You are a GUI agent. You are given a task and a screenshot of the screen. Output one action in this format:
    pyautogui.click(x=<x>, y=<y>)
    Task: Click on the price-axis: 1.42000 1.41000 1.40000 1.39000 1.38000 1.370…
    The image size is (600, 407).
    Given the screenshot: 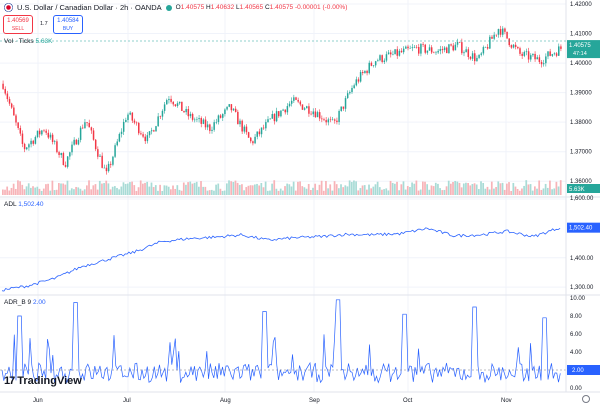 What is the action you would take?
    pyautogui.click(x=583, y=197)
    